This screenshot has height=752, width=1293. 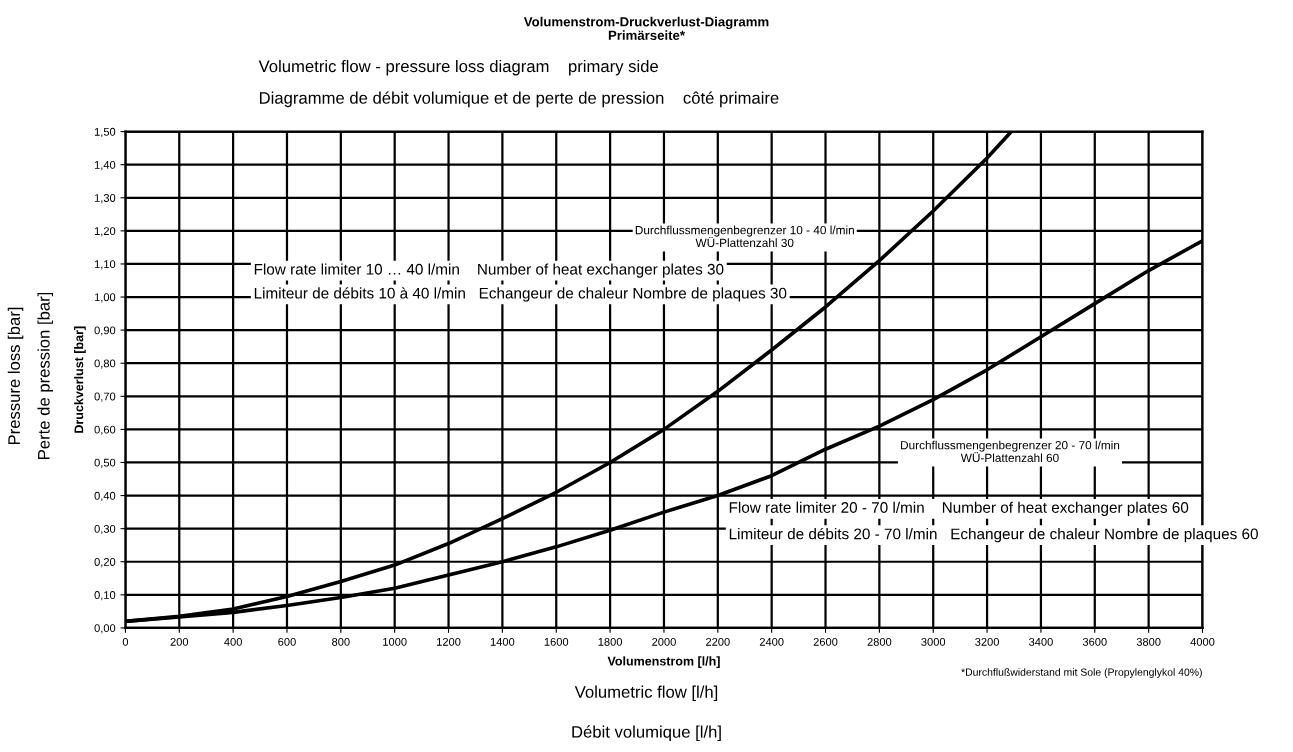 What do you see at coordinates (458, 67) in the screenshot?
I see `text: Volumetric flow - pressure loss diagram primary side` at bounding box center [458, 67].